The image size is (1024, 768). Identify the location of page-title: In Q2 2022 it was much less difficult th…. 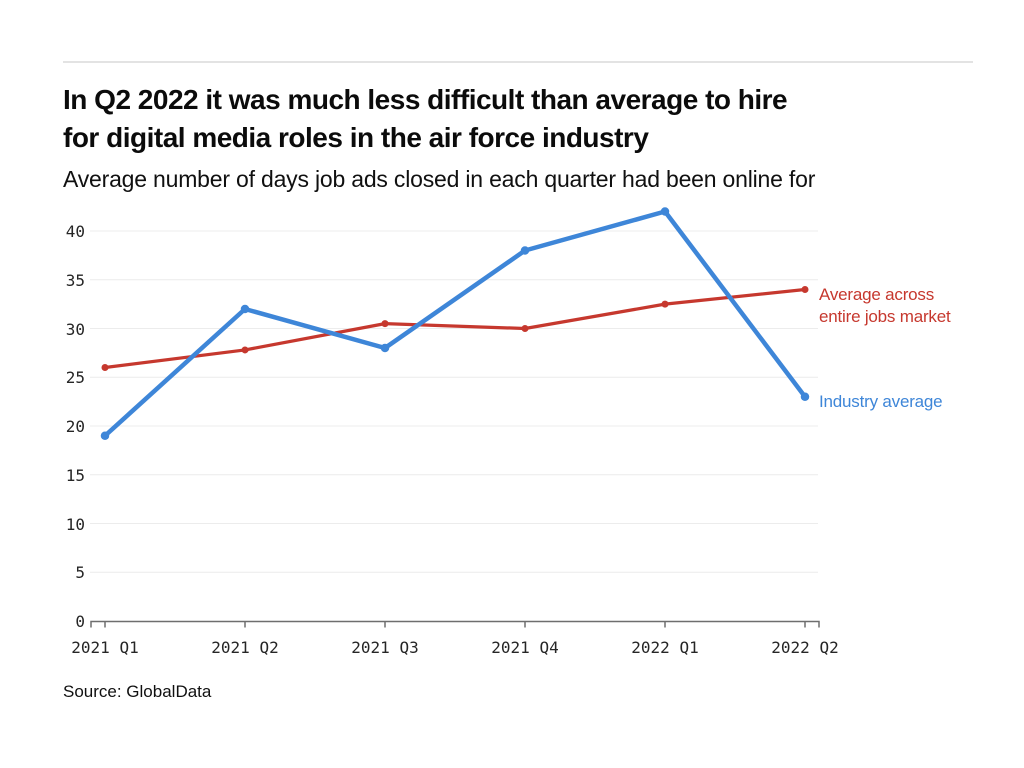
(425, 118).